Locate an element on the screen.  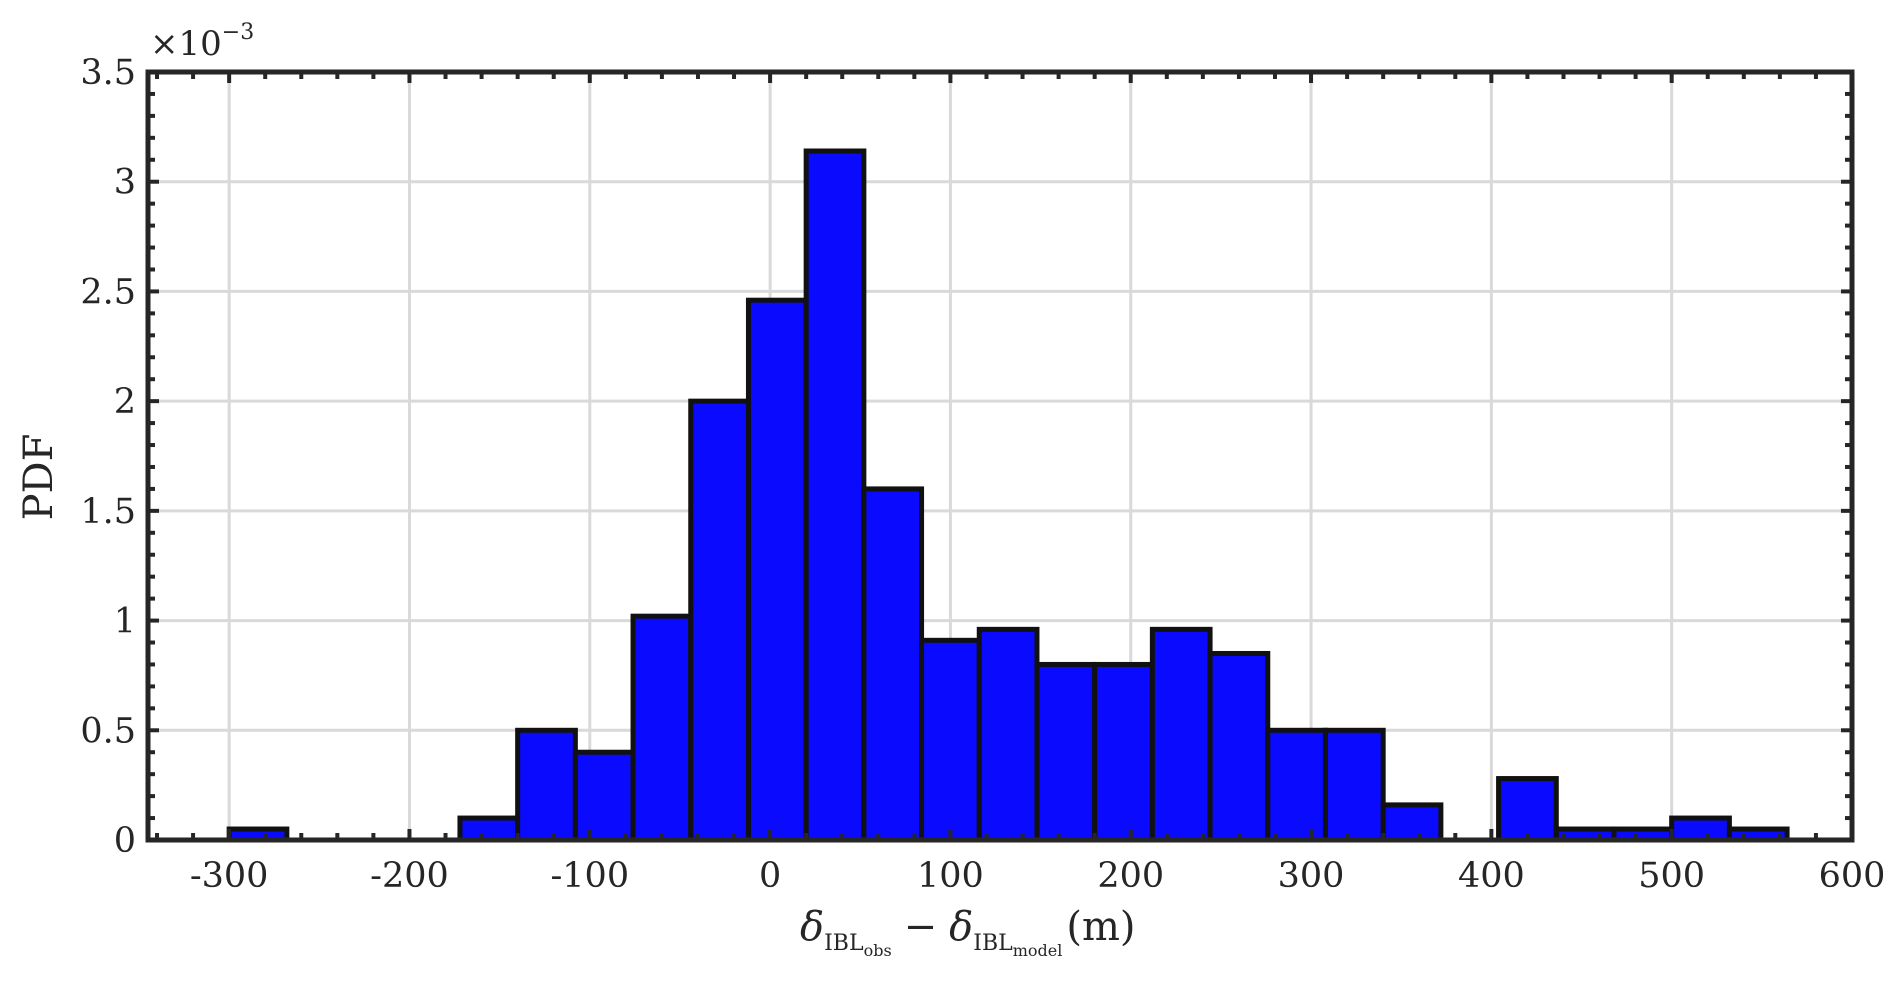
x-tick-labels: -300 -200 -100 0 100 200 300 400 500 600 is located at coordinates (1038, 876).